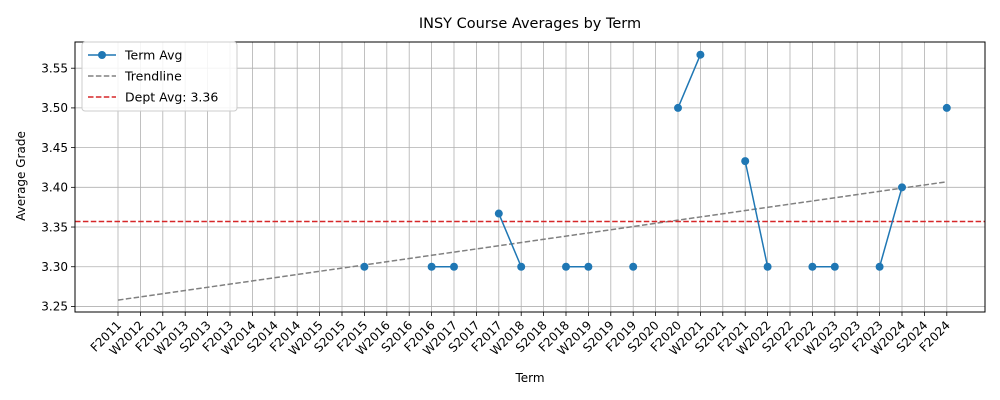 Image resolution: width=1000 pixels, height=400 pixels. Describe the element at coordinates (54, 108) in the screenshot. I see `y-tick-label: 3.50` at that location.